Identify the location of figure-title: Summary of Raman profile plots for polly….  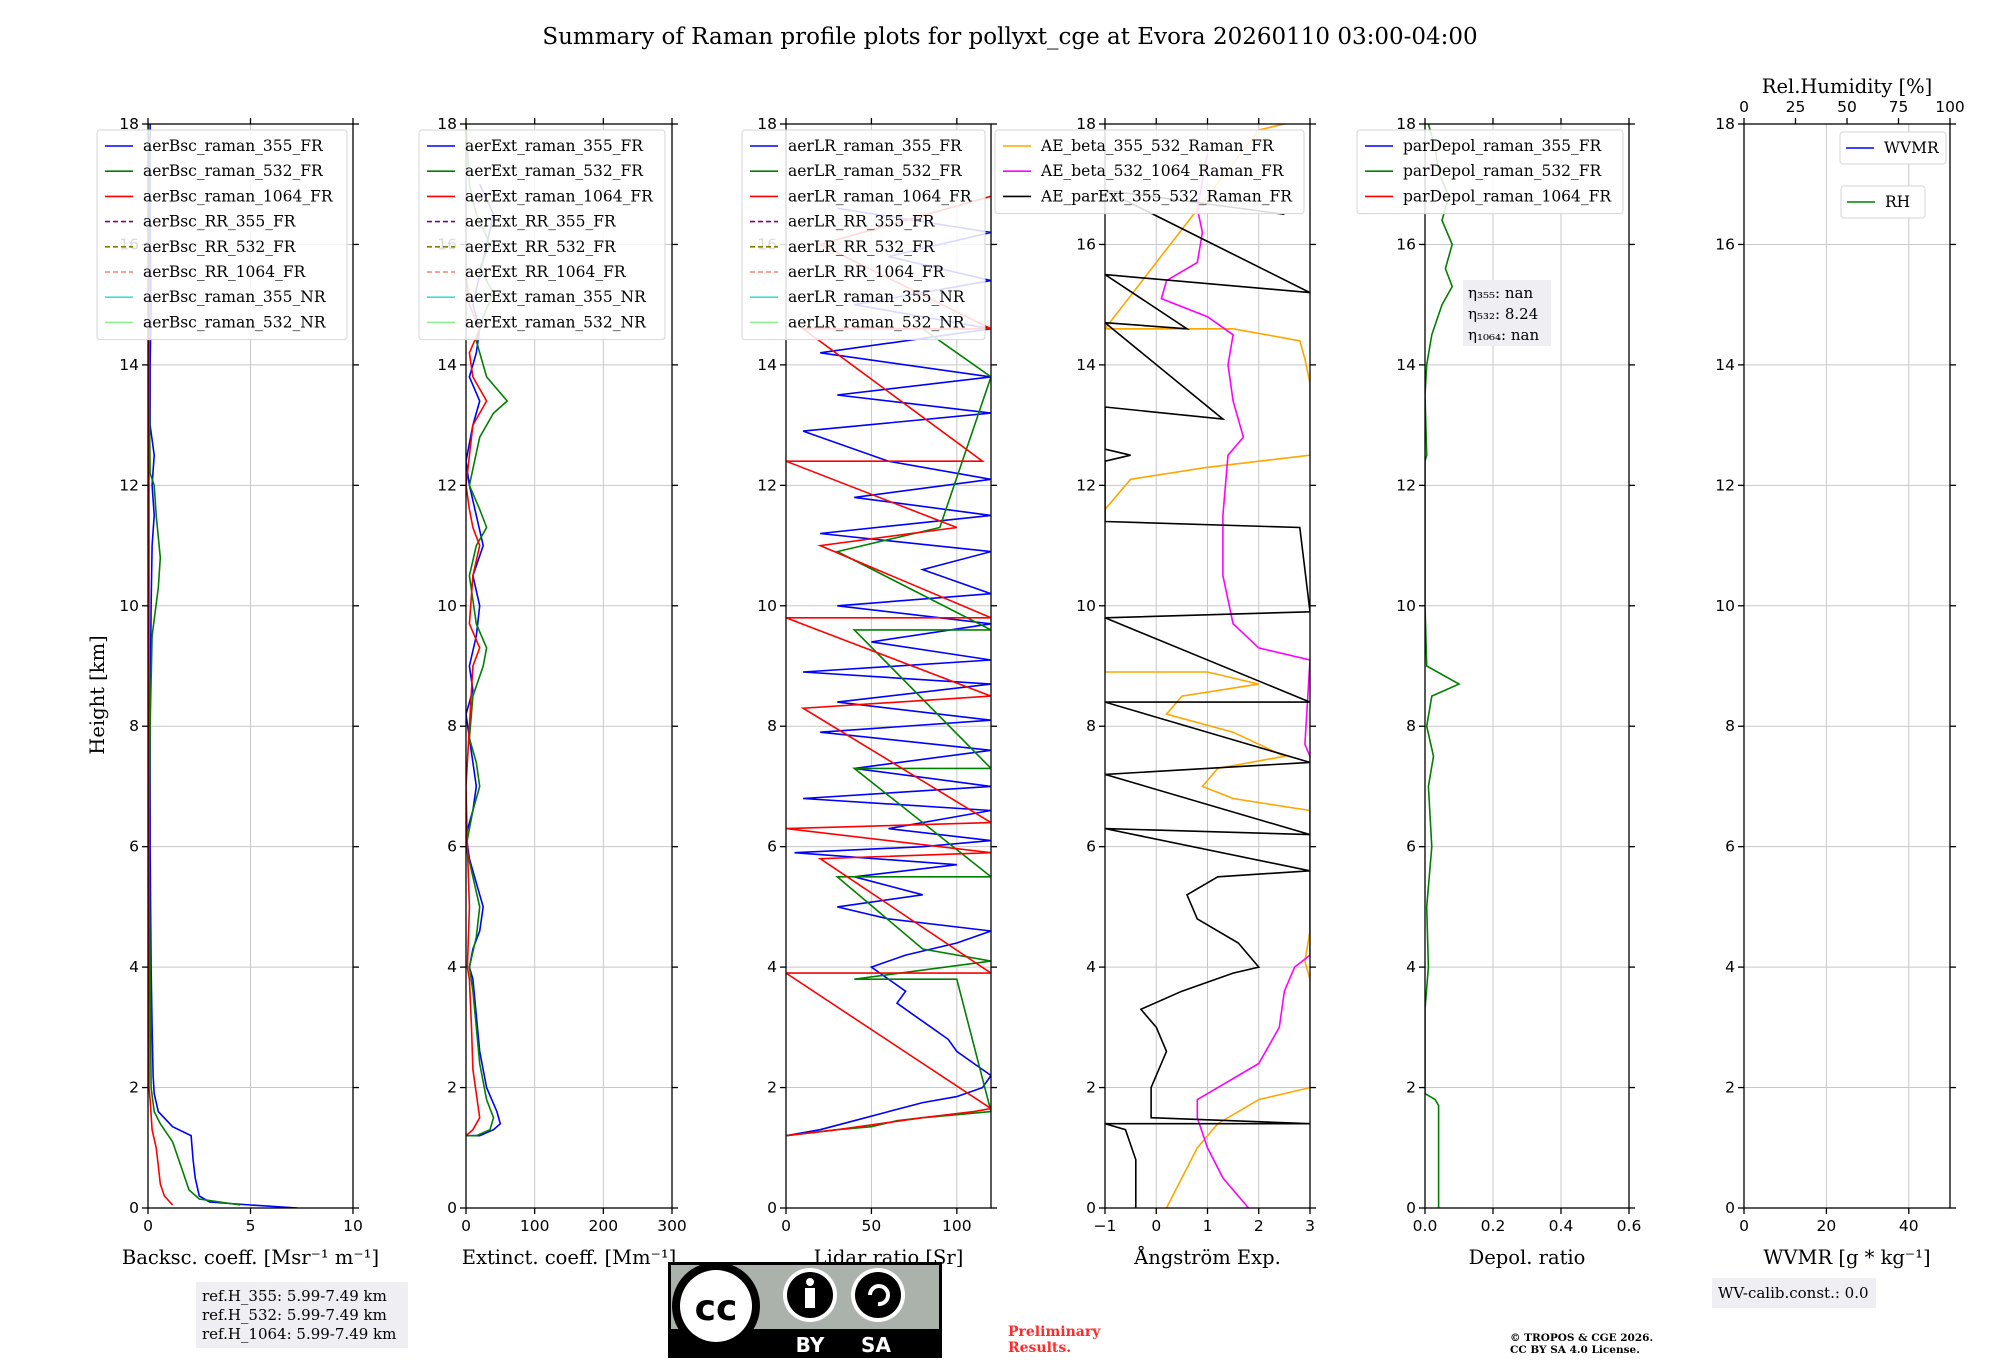
(1009, 37).